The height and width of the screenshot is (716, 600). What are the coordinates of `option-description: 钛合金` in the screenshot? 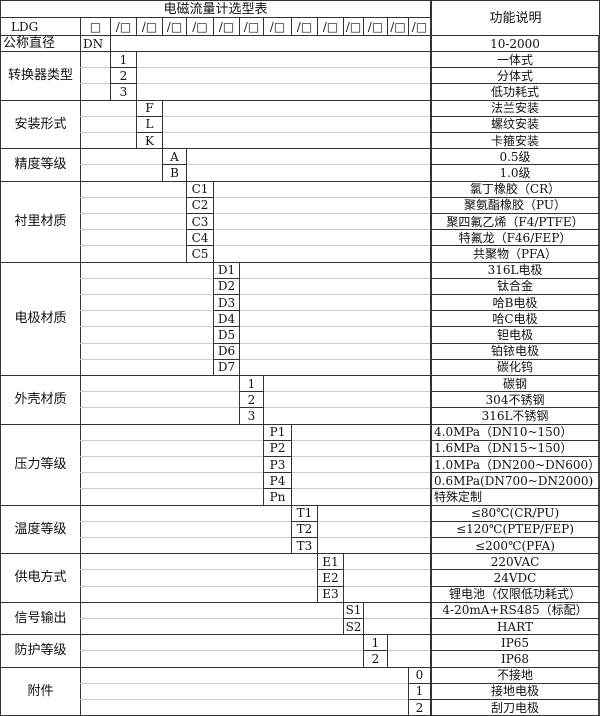 It's located at (515, 286).